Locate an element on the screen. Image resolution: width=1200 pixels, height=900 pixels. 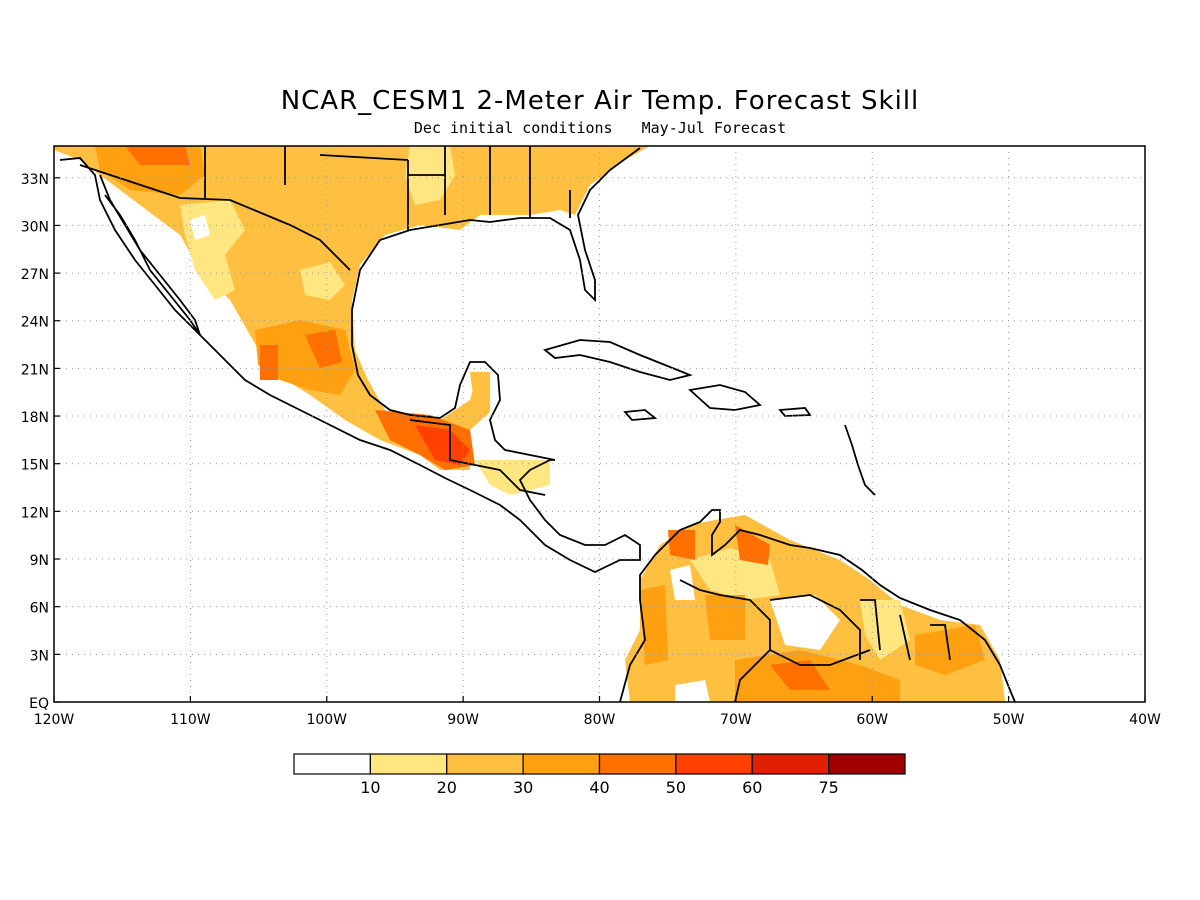
lat-label-21N: 21N is located at coordinates (35, 370).